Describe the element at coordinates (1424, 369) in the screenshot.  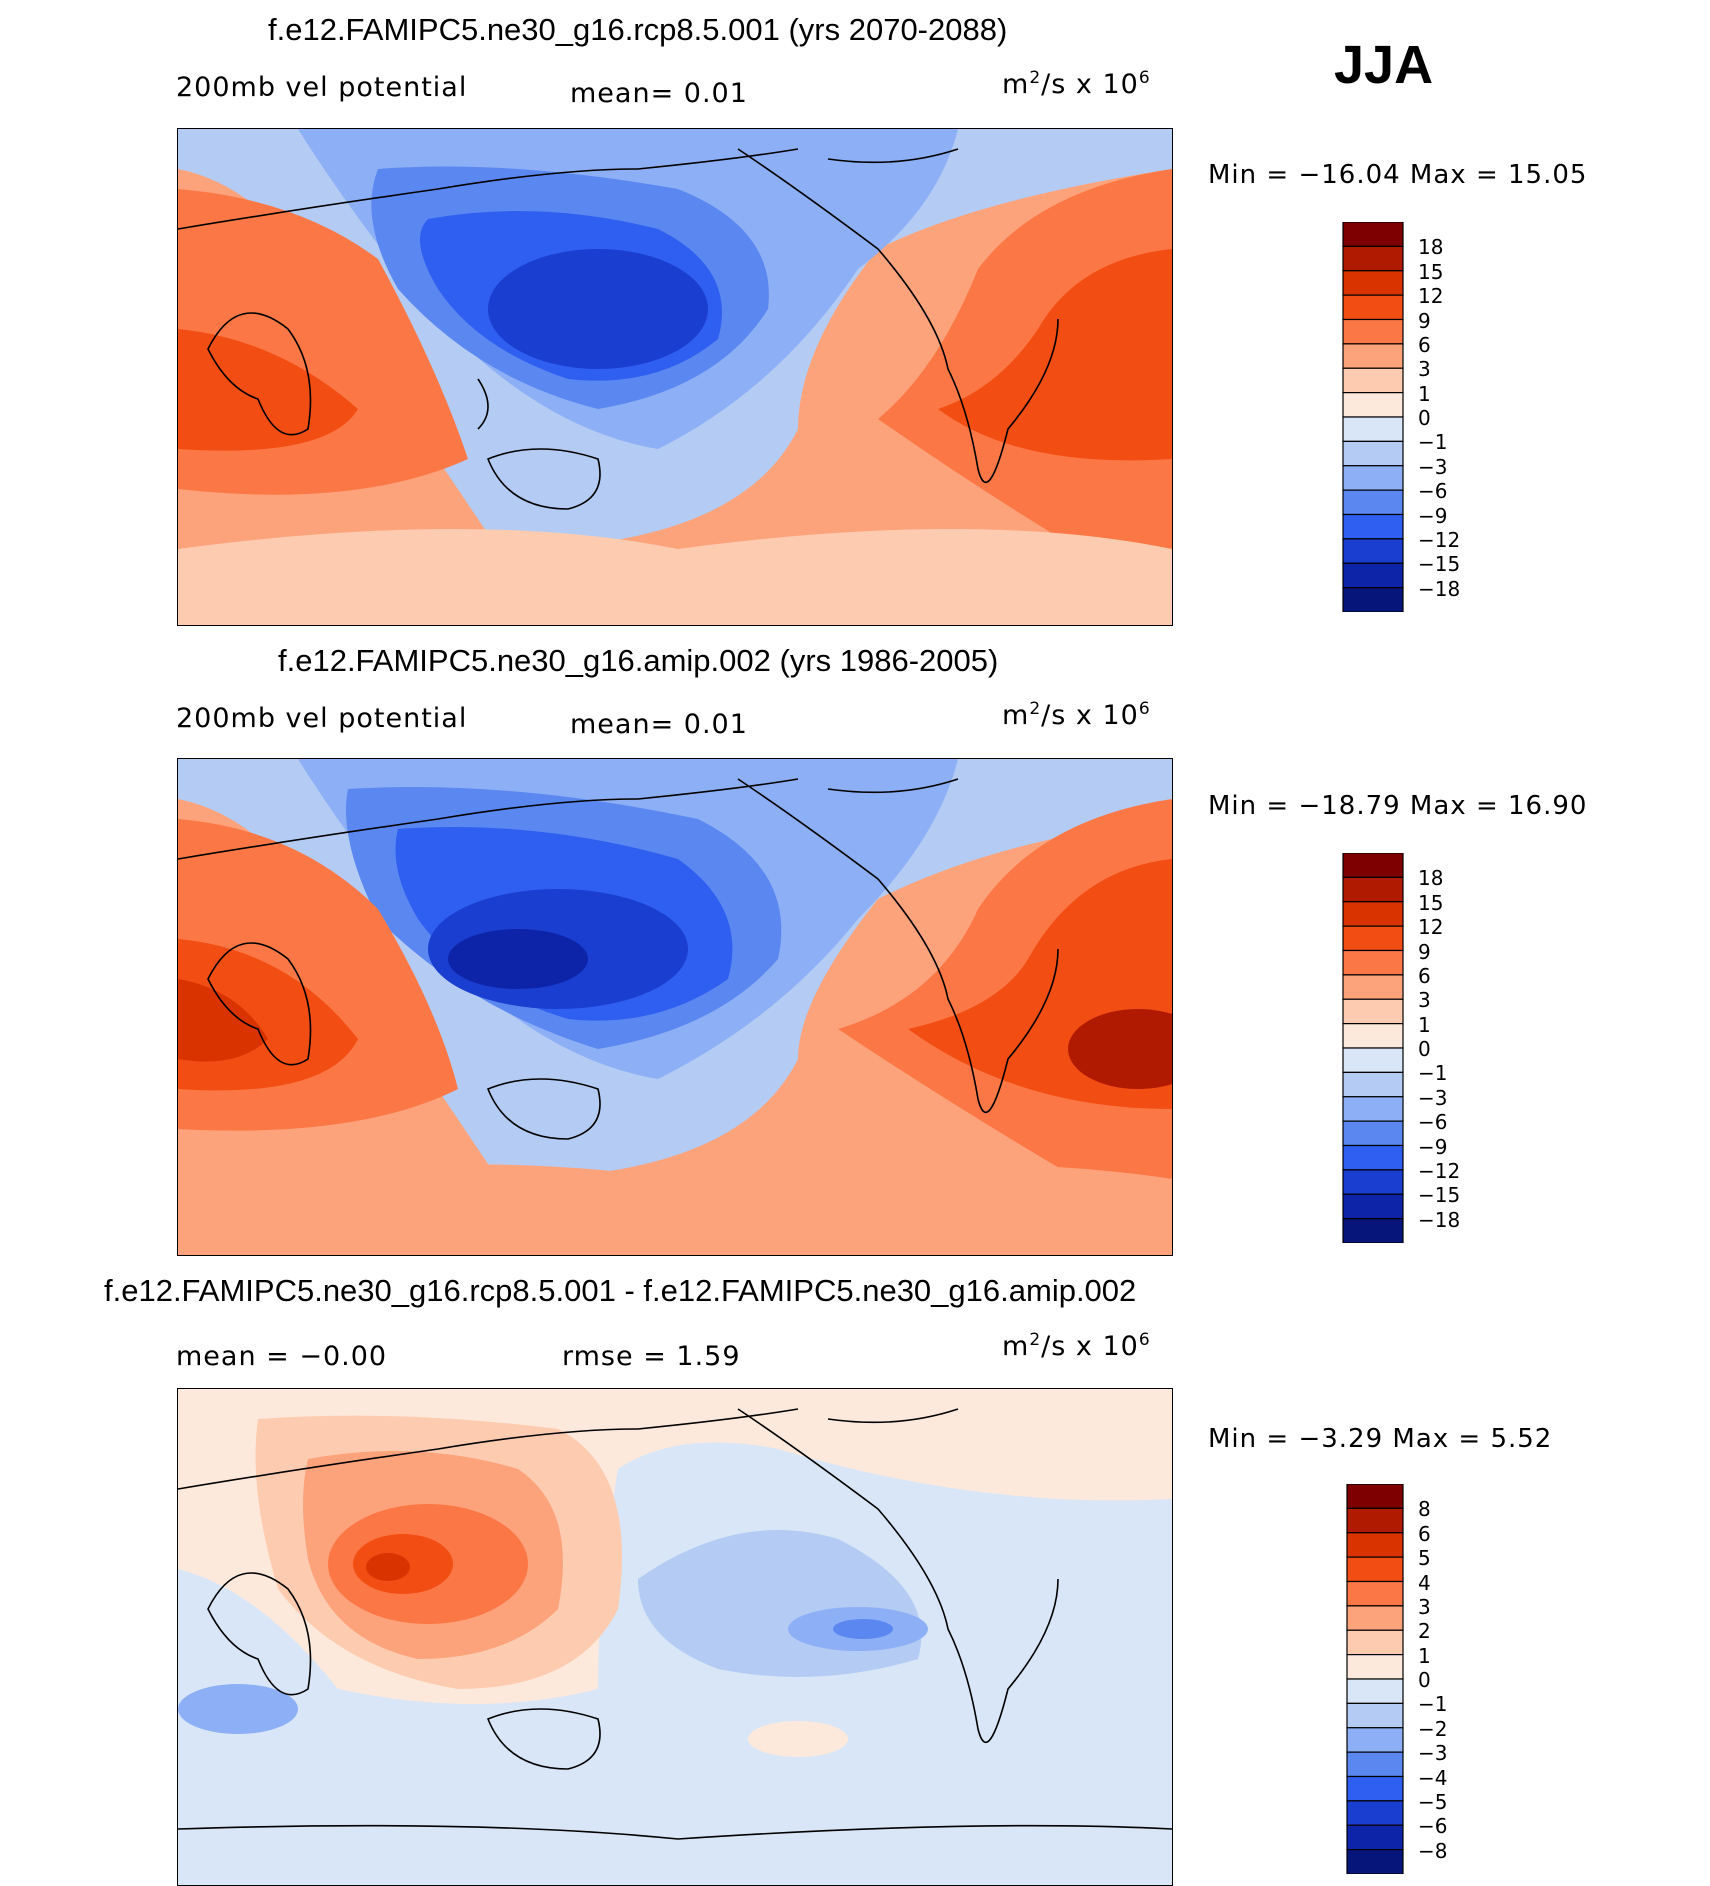
I see `panel1-colorbar-tick-label: 3` at that location.